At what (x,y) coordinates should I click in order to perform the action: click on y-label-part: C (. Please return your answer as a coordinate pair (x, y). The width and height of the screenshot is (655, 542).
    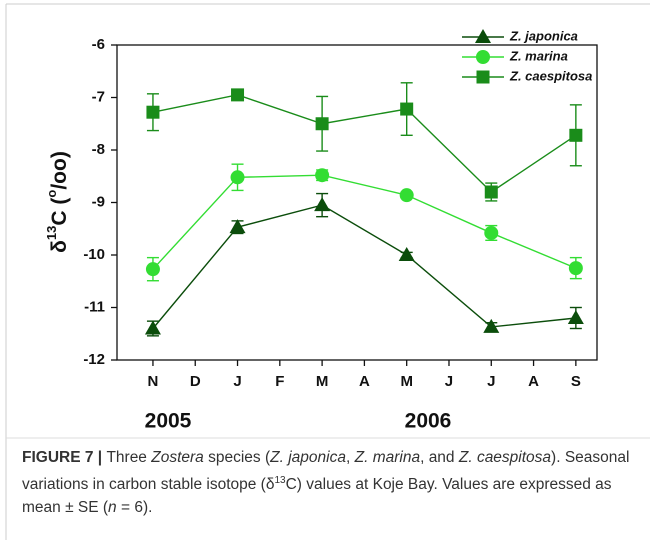
    Looking at the image, I should click on (59, 212).